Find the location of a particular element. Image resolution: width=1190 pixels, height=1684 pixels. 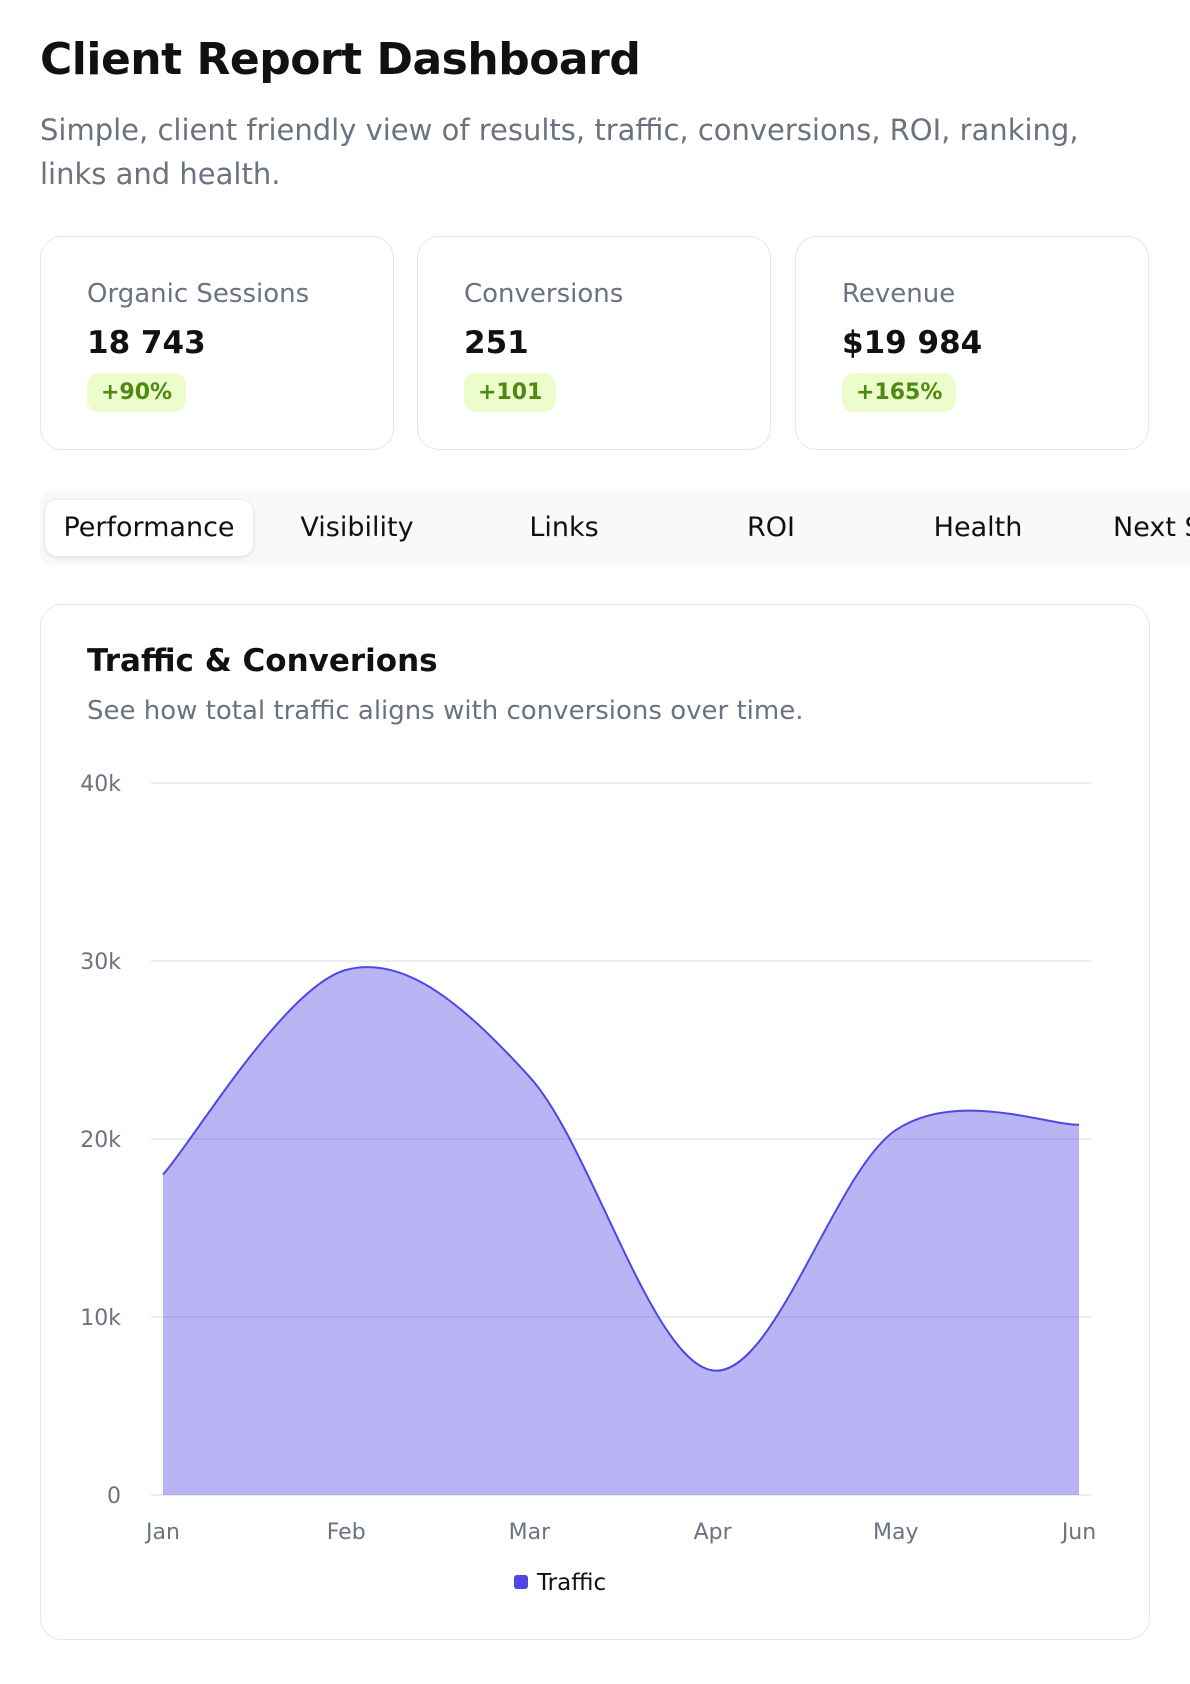

y-tick-label: 20k is located at coordinates (100, 1140).